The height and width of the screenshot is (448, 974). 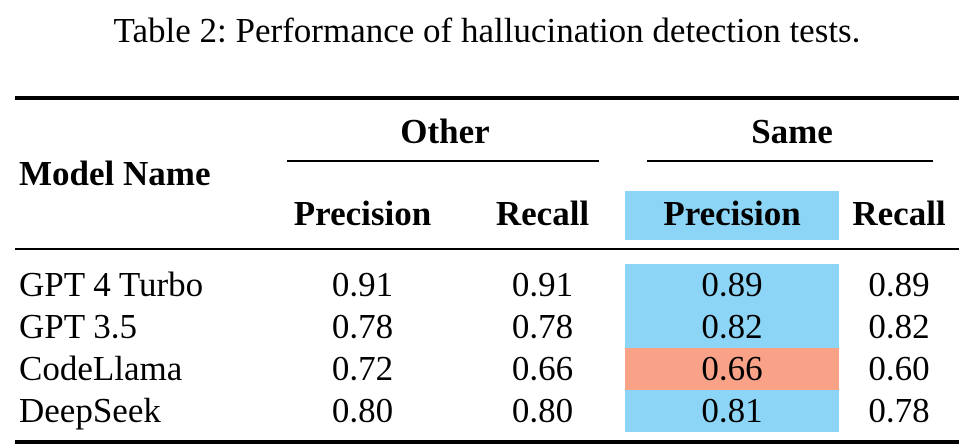 I want to click on column-group-other-label: Other, so click(x=445, y=131).